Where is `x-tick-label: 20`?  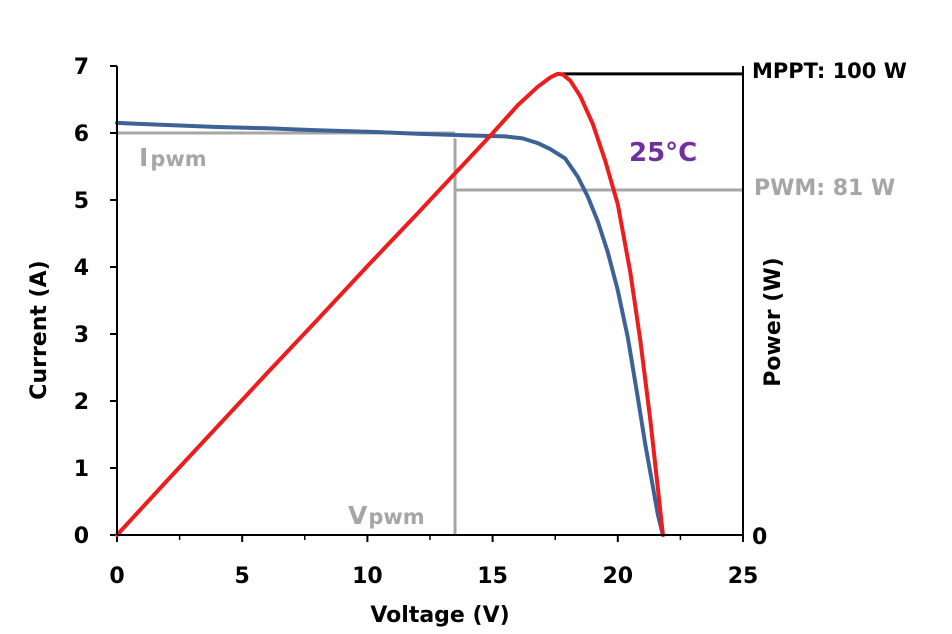 x-tick-label: 20 is located at coordinates (617, 576).